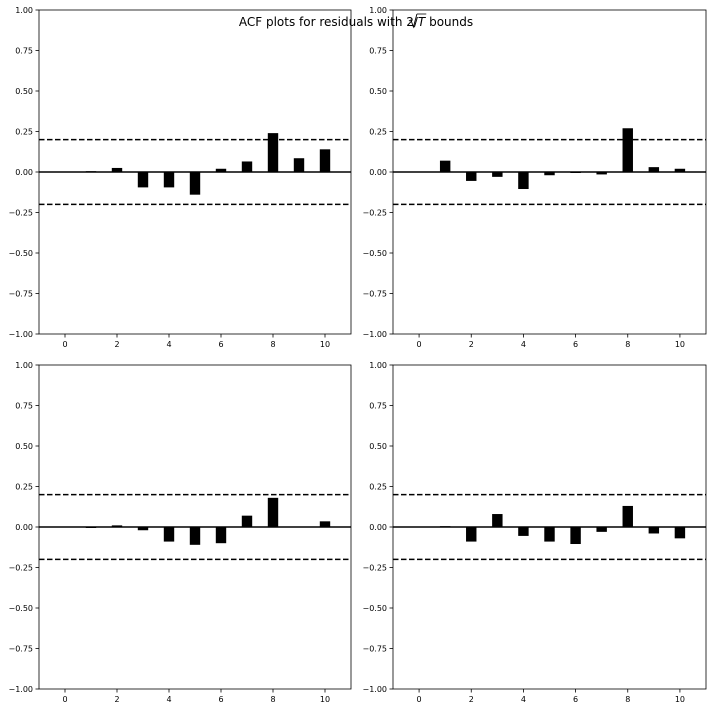 Image resolution: width=712 pixels, height=712 pixels. Describe the element at coordinates (329, 22) in the screenshot. I see `title-prefix: ACF plots for residuals with 2/` at that location.